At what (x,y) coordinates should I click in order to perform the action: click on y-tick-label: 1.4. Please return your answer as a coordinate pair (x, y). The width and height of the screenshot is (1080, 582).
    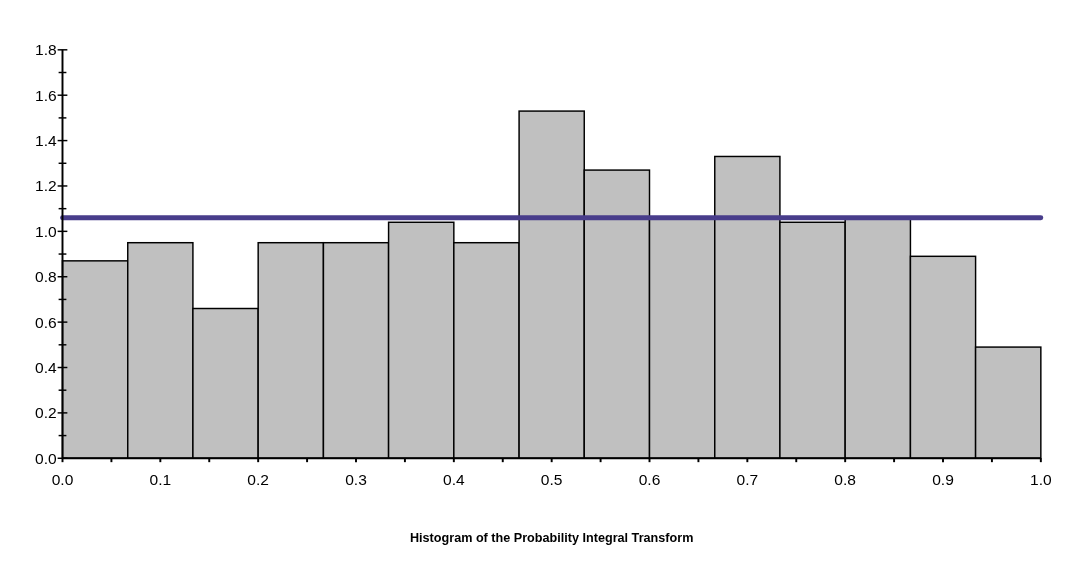
    Looking at the image, I should click on (46, 141).